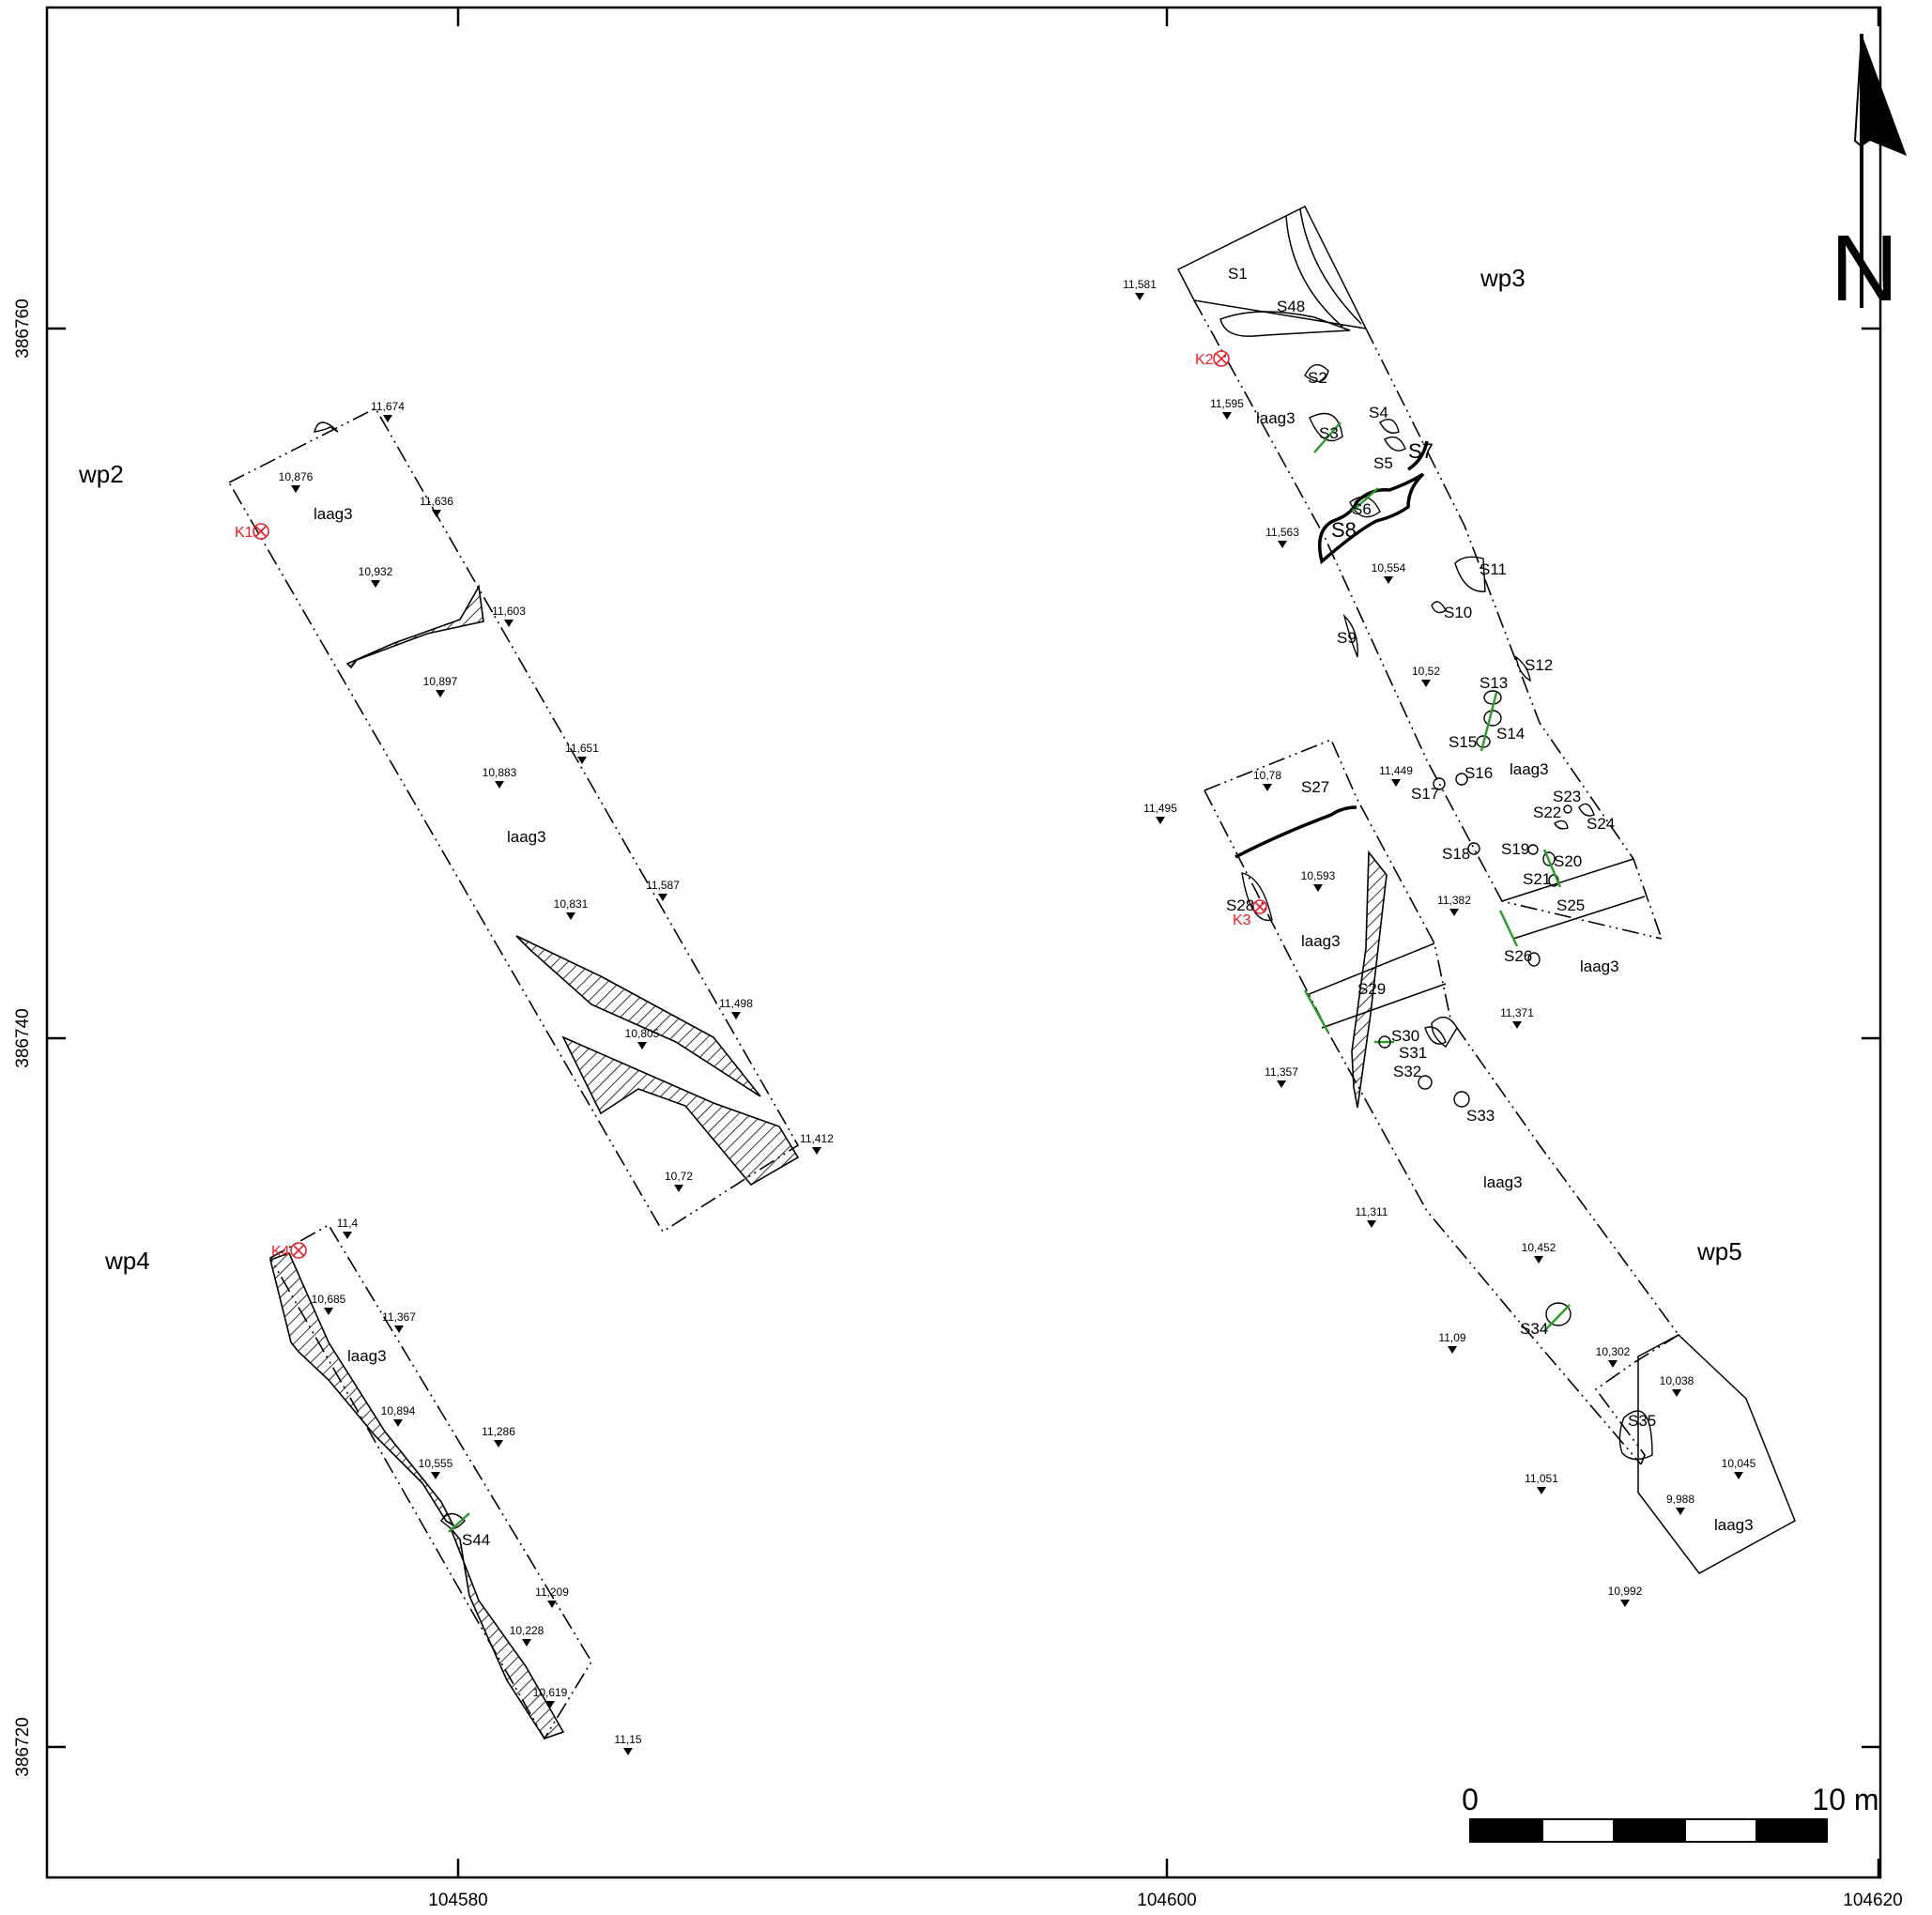  What do you see at coordinates (244, 533) in the screenshot?
I see `borehole-label: K1` at bounding box center [244, 533].